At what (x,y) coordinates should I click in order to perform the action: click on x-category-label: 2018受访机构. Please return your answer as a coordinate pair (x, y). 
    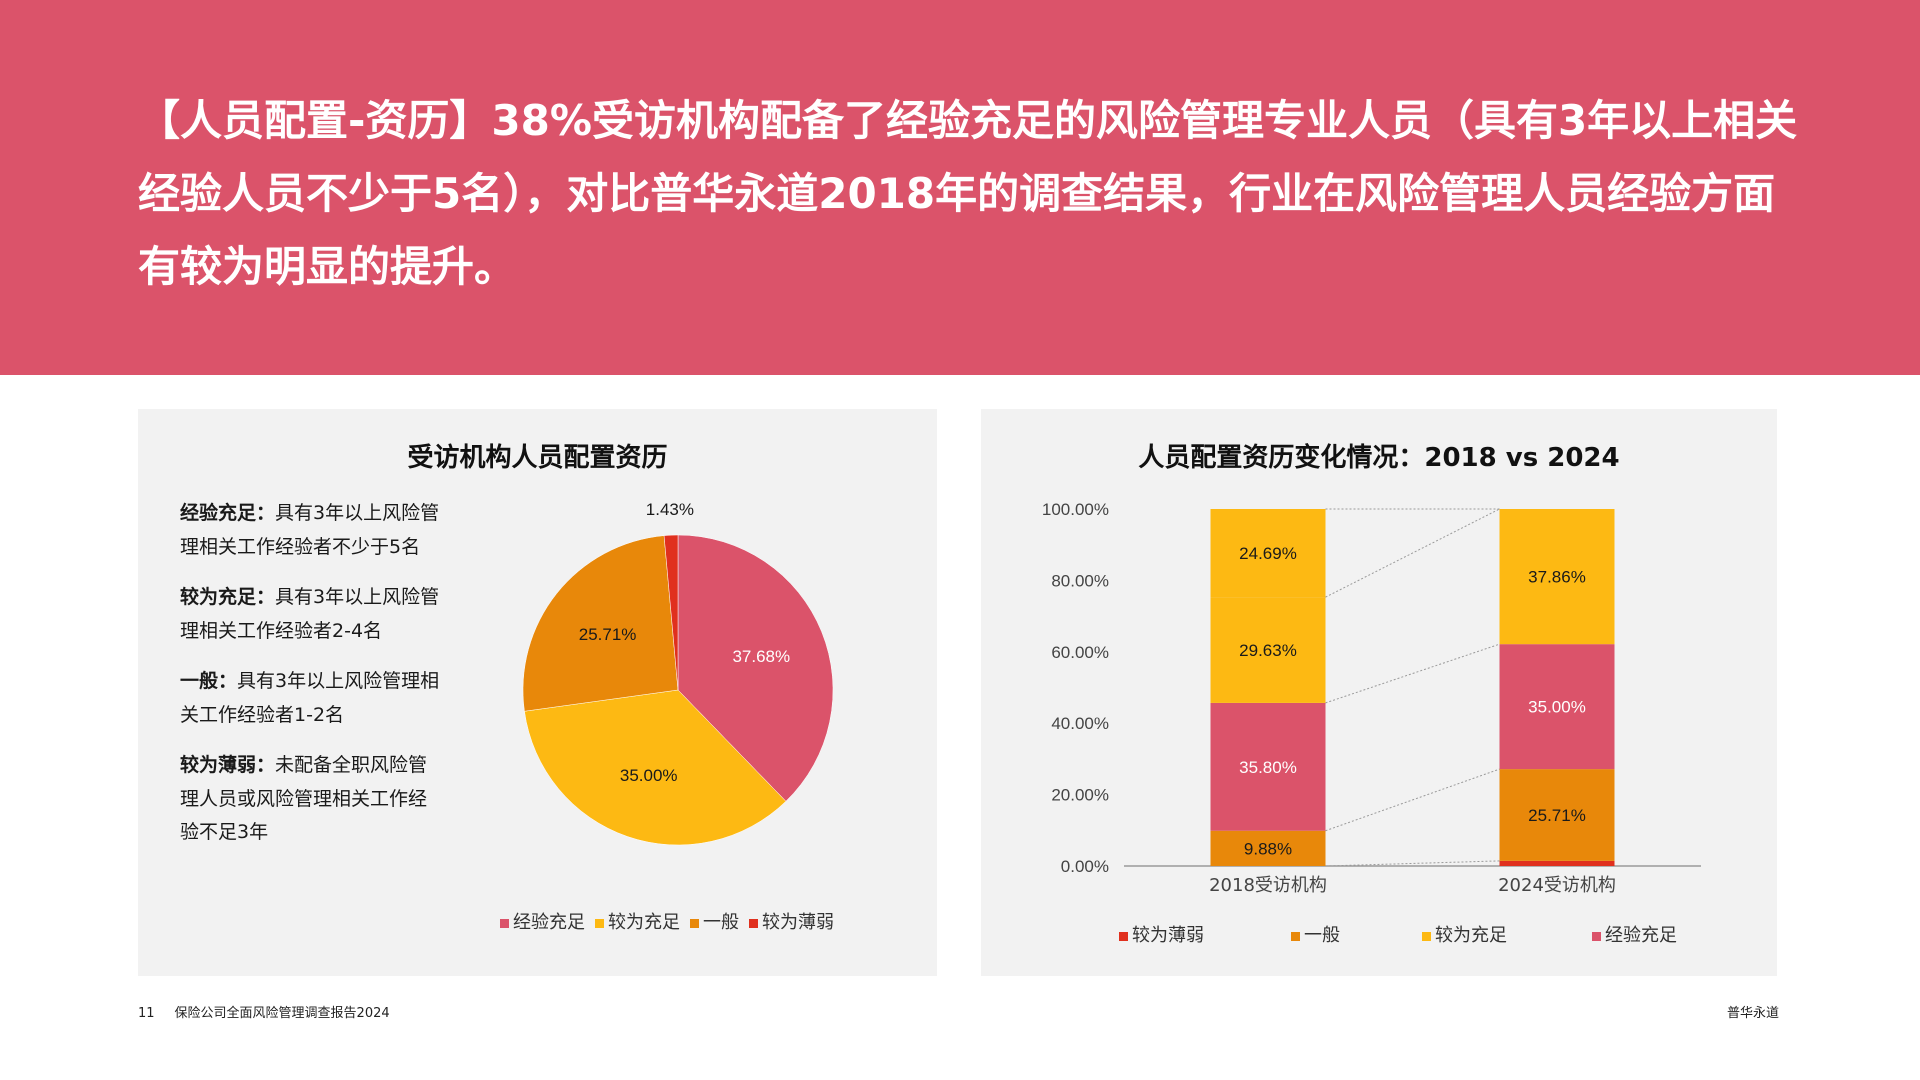
    Looking at the image, I should click on (1268, 885).